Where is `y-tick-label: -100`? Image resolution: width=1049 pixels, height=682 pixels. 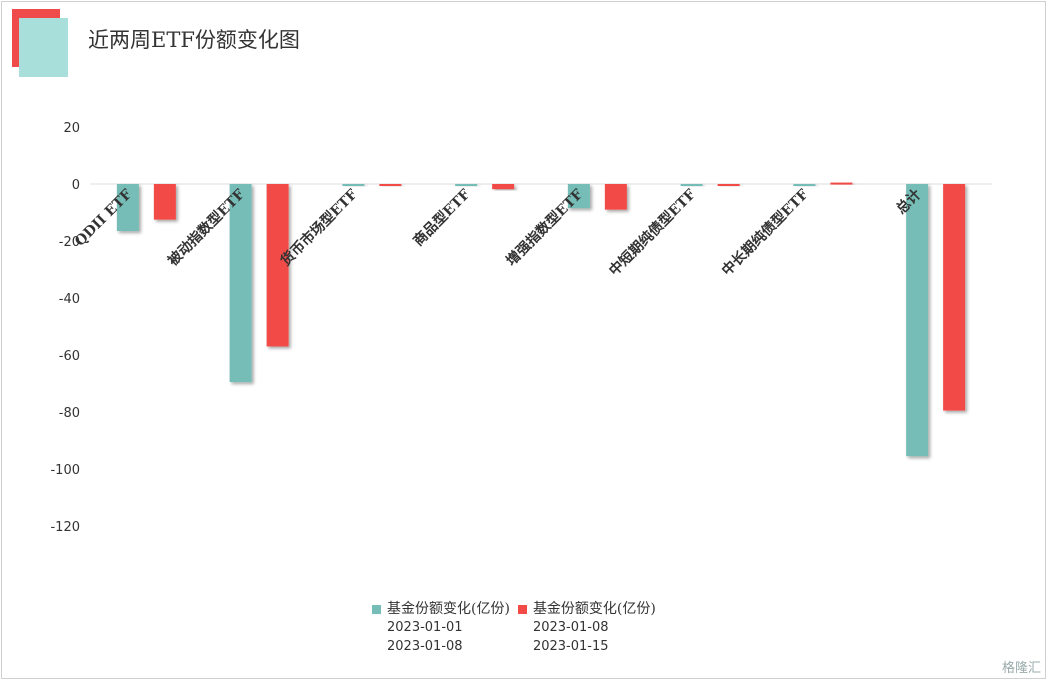 y-tick-label: -100 is located at coordinates (65, 470).